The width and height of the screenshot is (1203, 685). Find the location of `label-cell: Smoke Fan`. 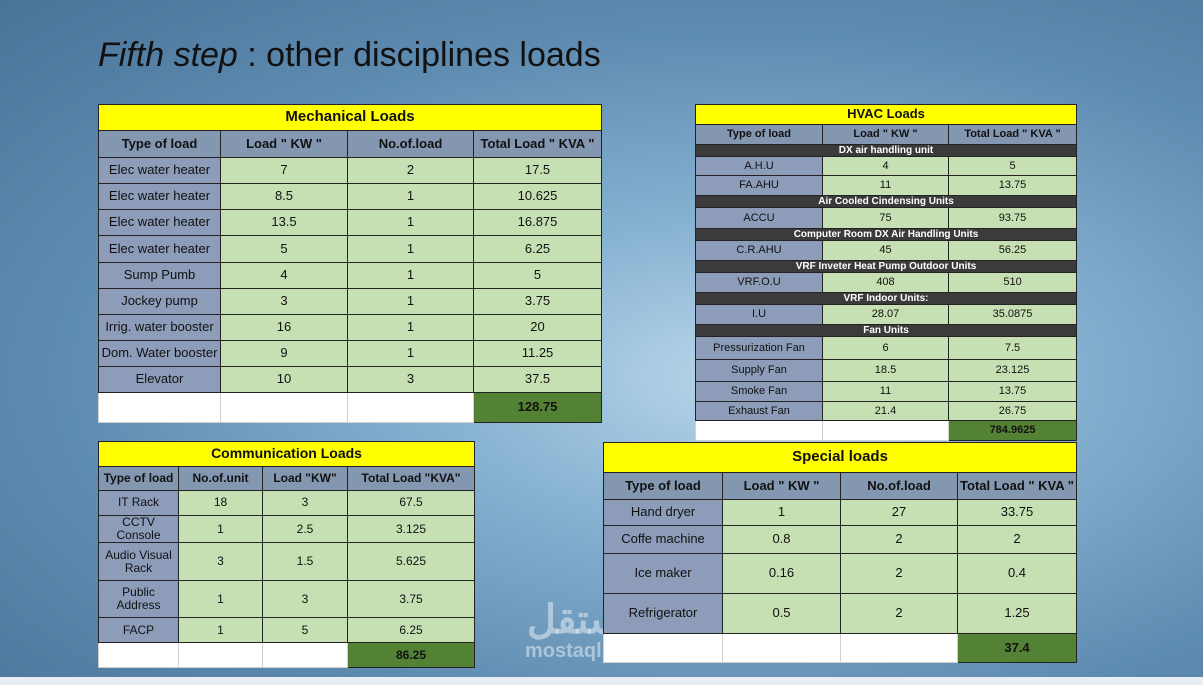

label-cell: Smoke Fan is located at coordinates (759, 391).